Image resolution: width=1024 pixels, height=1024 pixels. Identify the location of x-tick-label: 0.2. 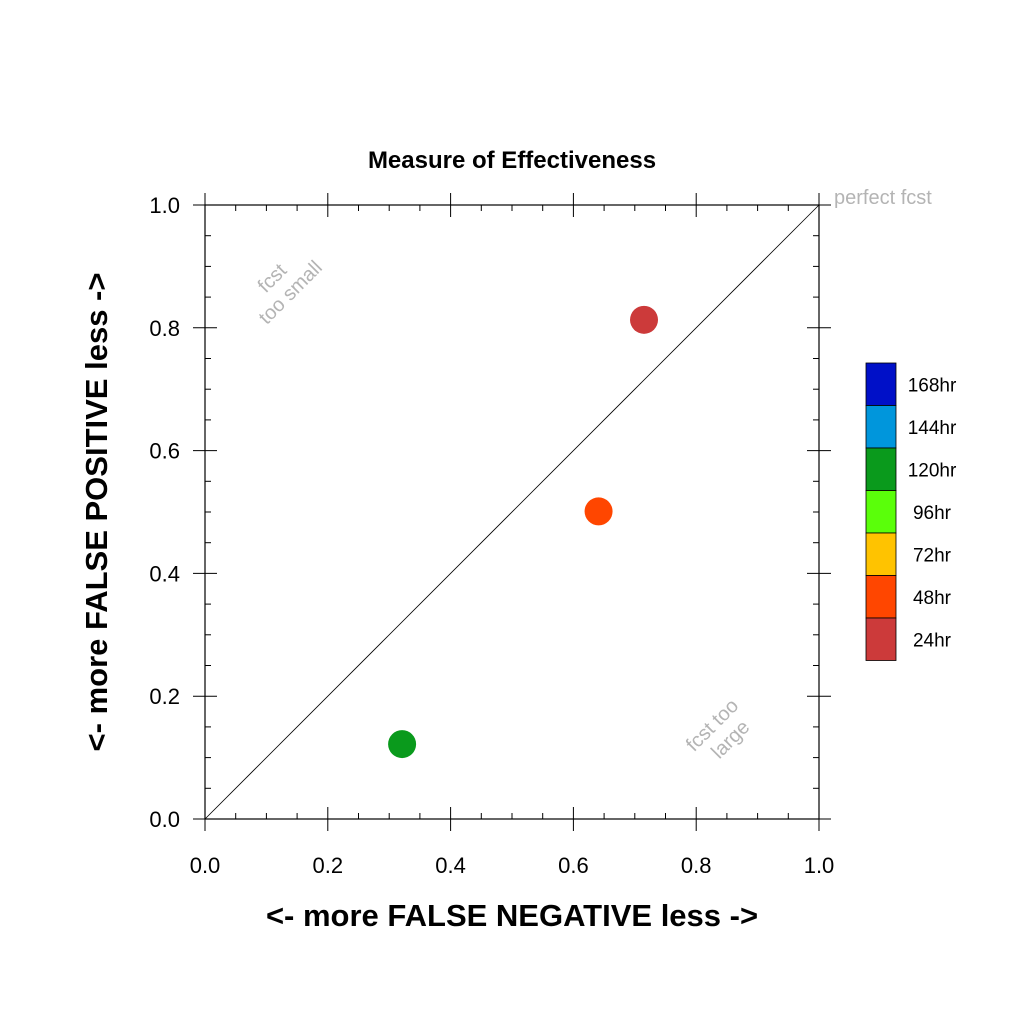
(328, 865).